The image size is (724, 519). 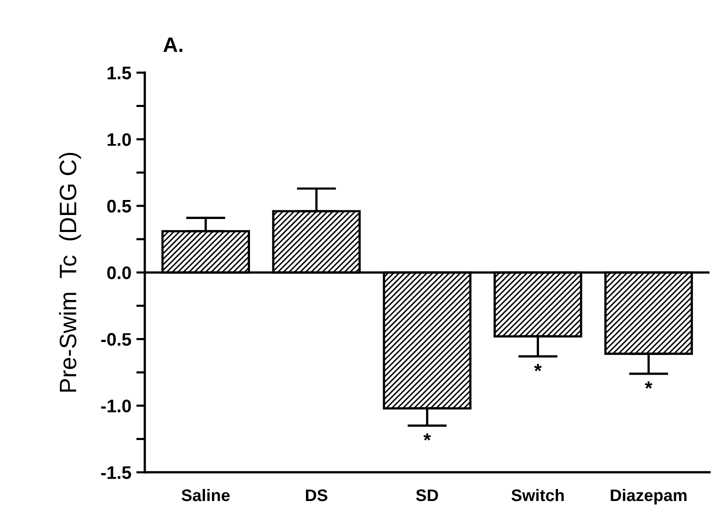 What do you see at coordinates (116, 473) in the screenshot?
I see `y-tick-label: -1.5` at bounding box center [116, 473].